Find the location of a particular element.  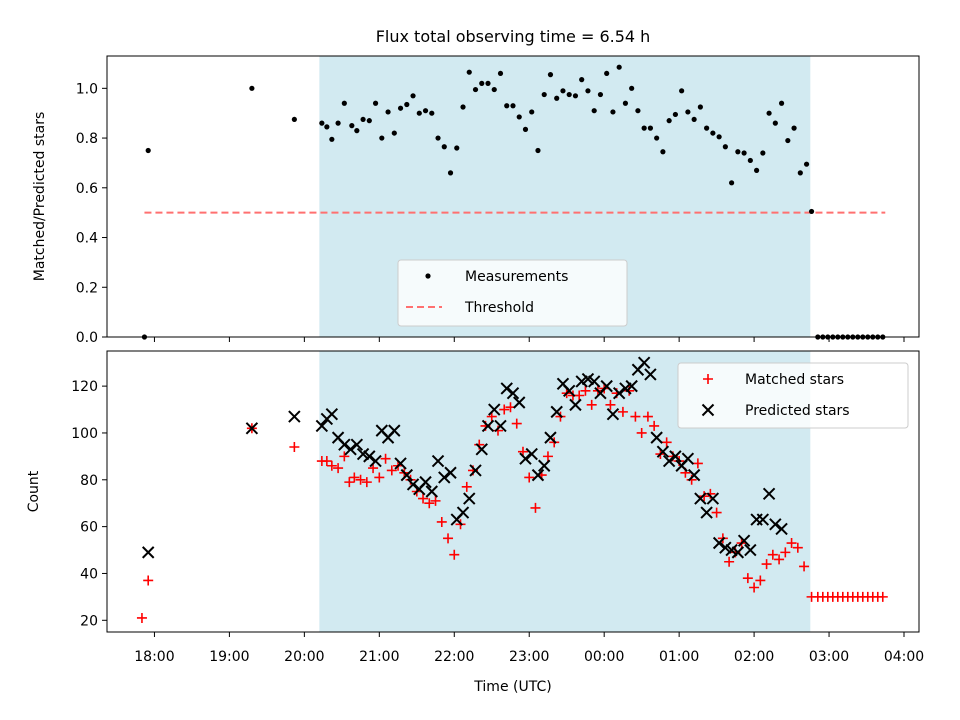

x-tick-label: 01:00 is located at coordinates (679, 657).